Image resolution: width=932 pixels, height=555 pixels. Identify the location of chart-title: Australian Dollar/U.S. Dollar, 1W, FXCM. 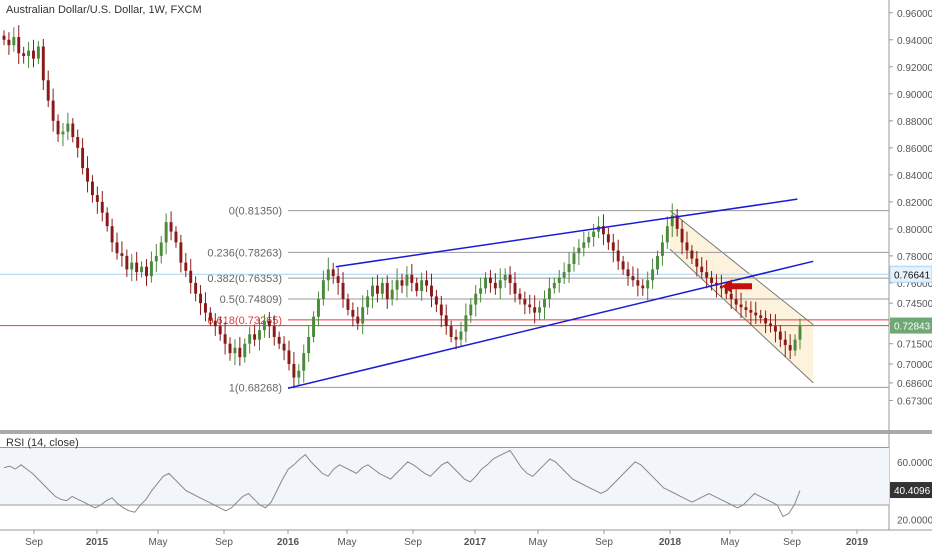
(104, 10).